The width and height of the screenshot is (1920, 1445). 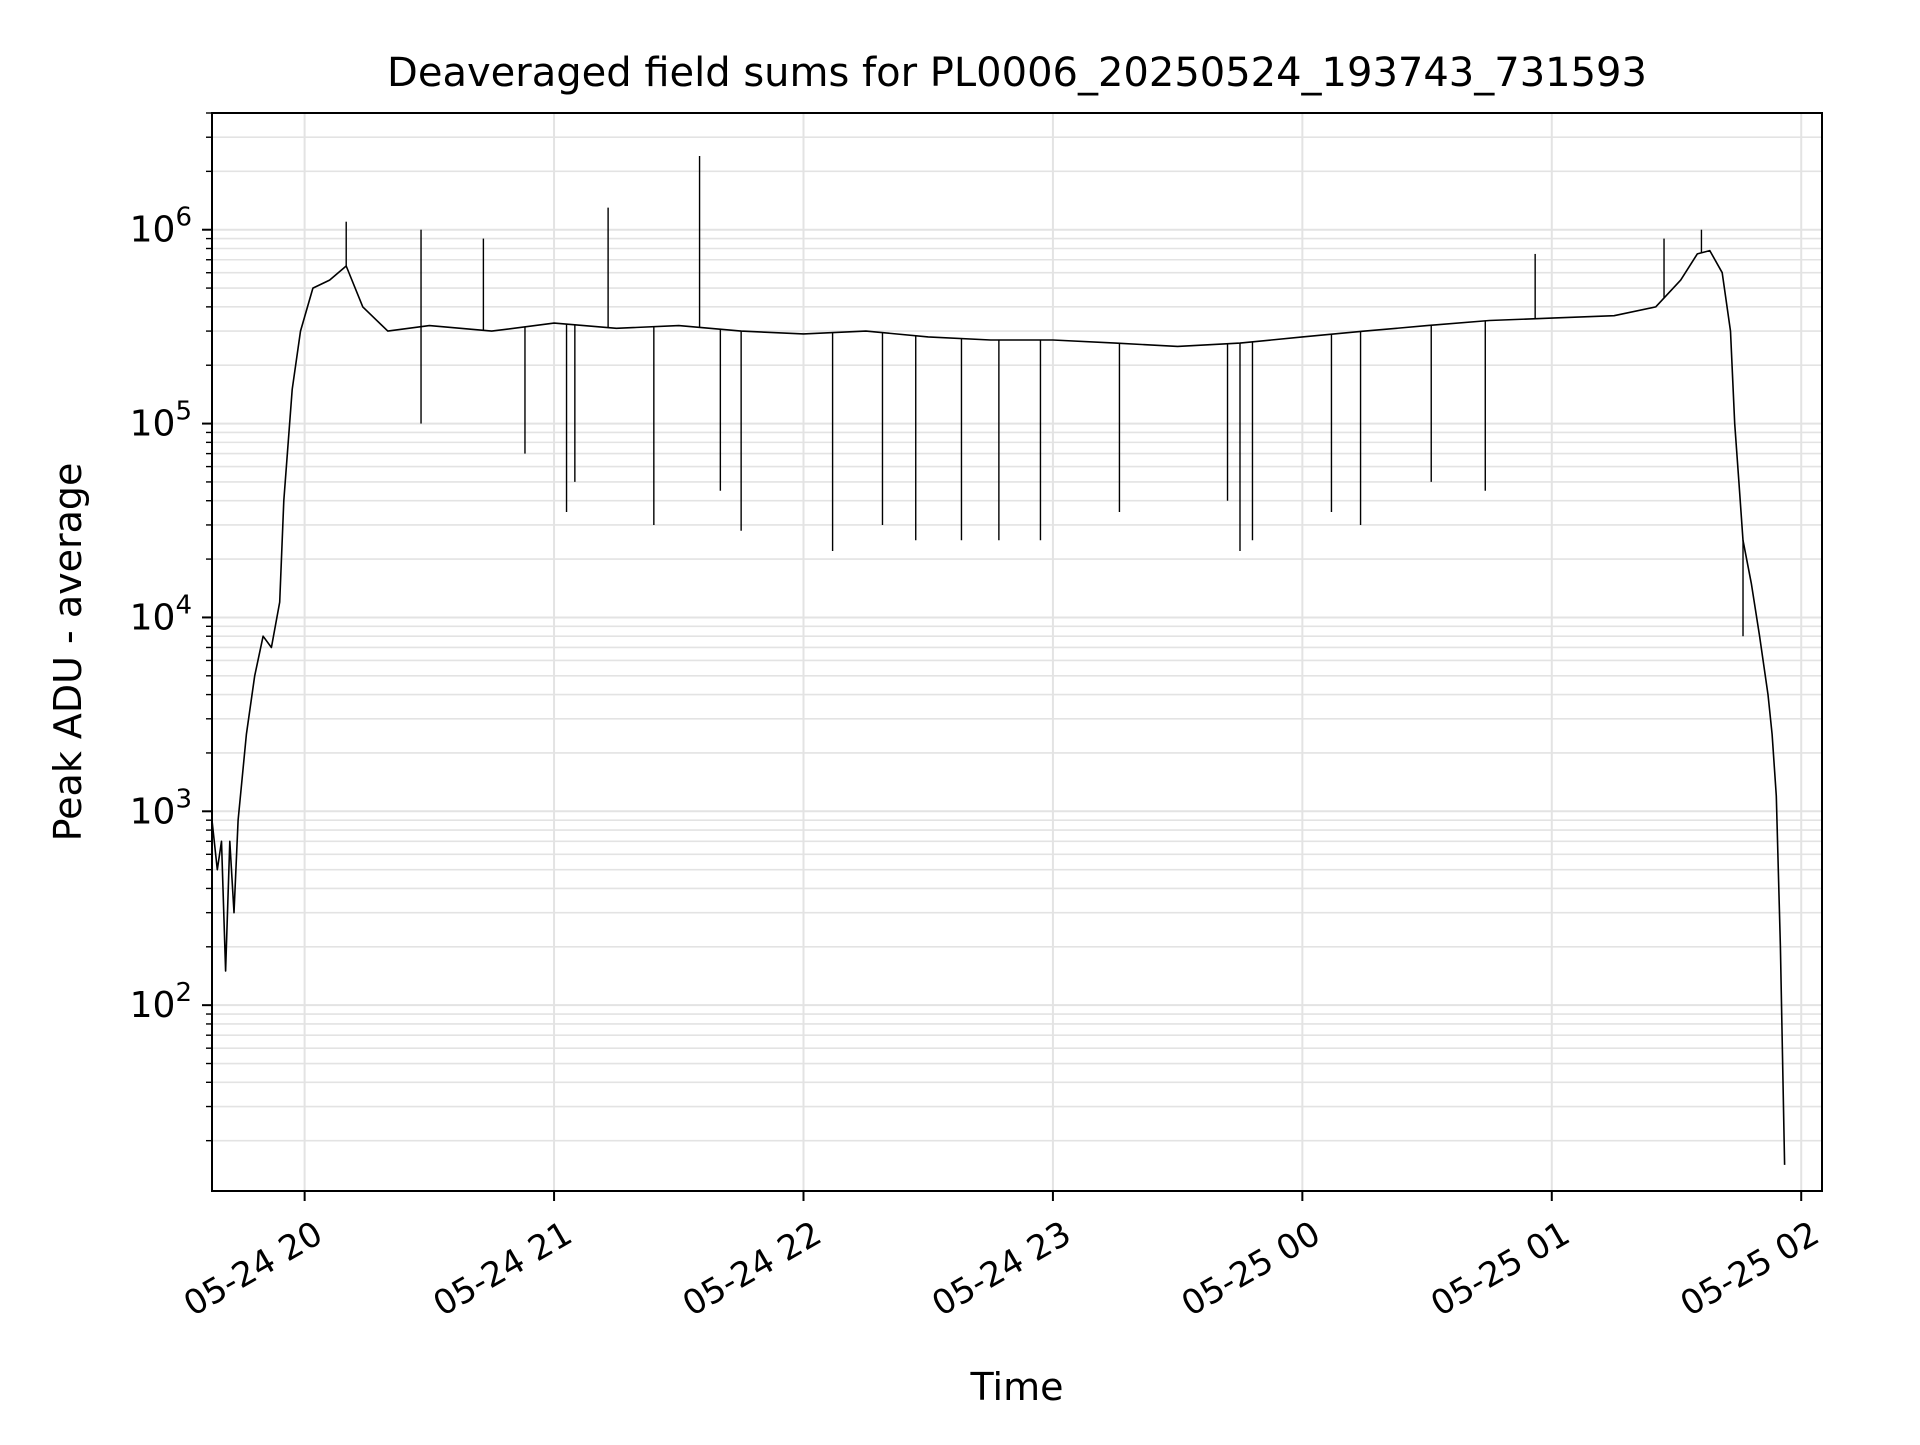 What do you see at coordinates (161, 421) in the screenshot?
I see `y-tick-label: 10⁵` at bounding box center [161, 421].